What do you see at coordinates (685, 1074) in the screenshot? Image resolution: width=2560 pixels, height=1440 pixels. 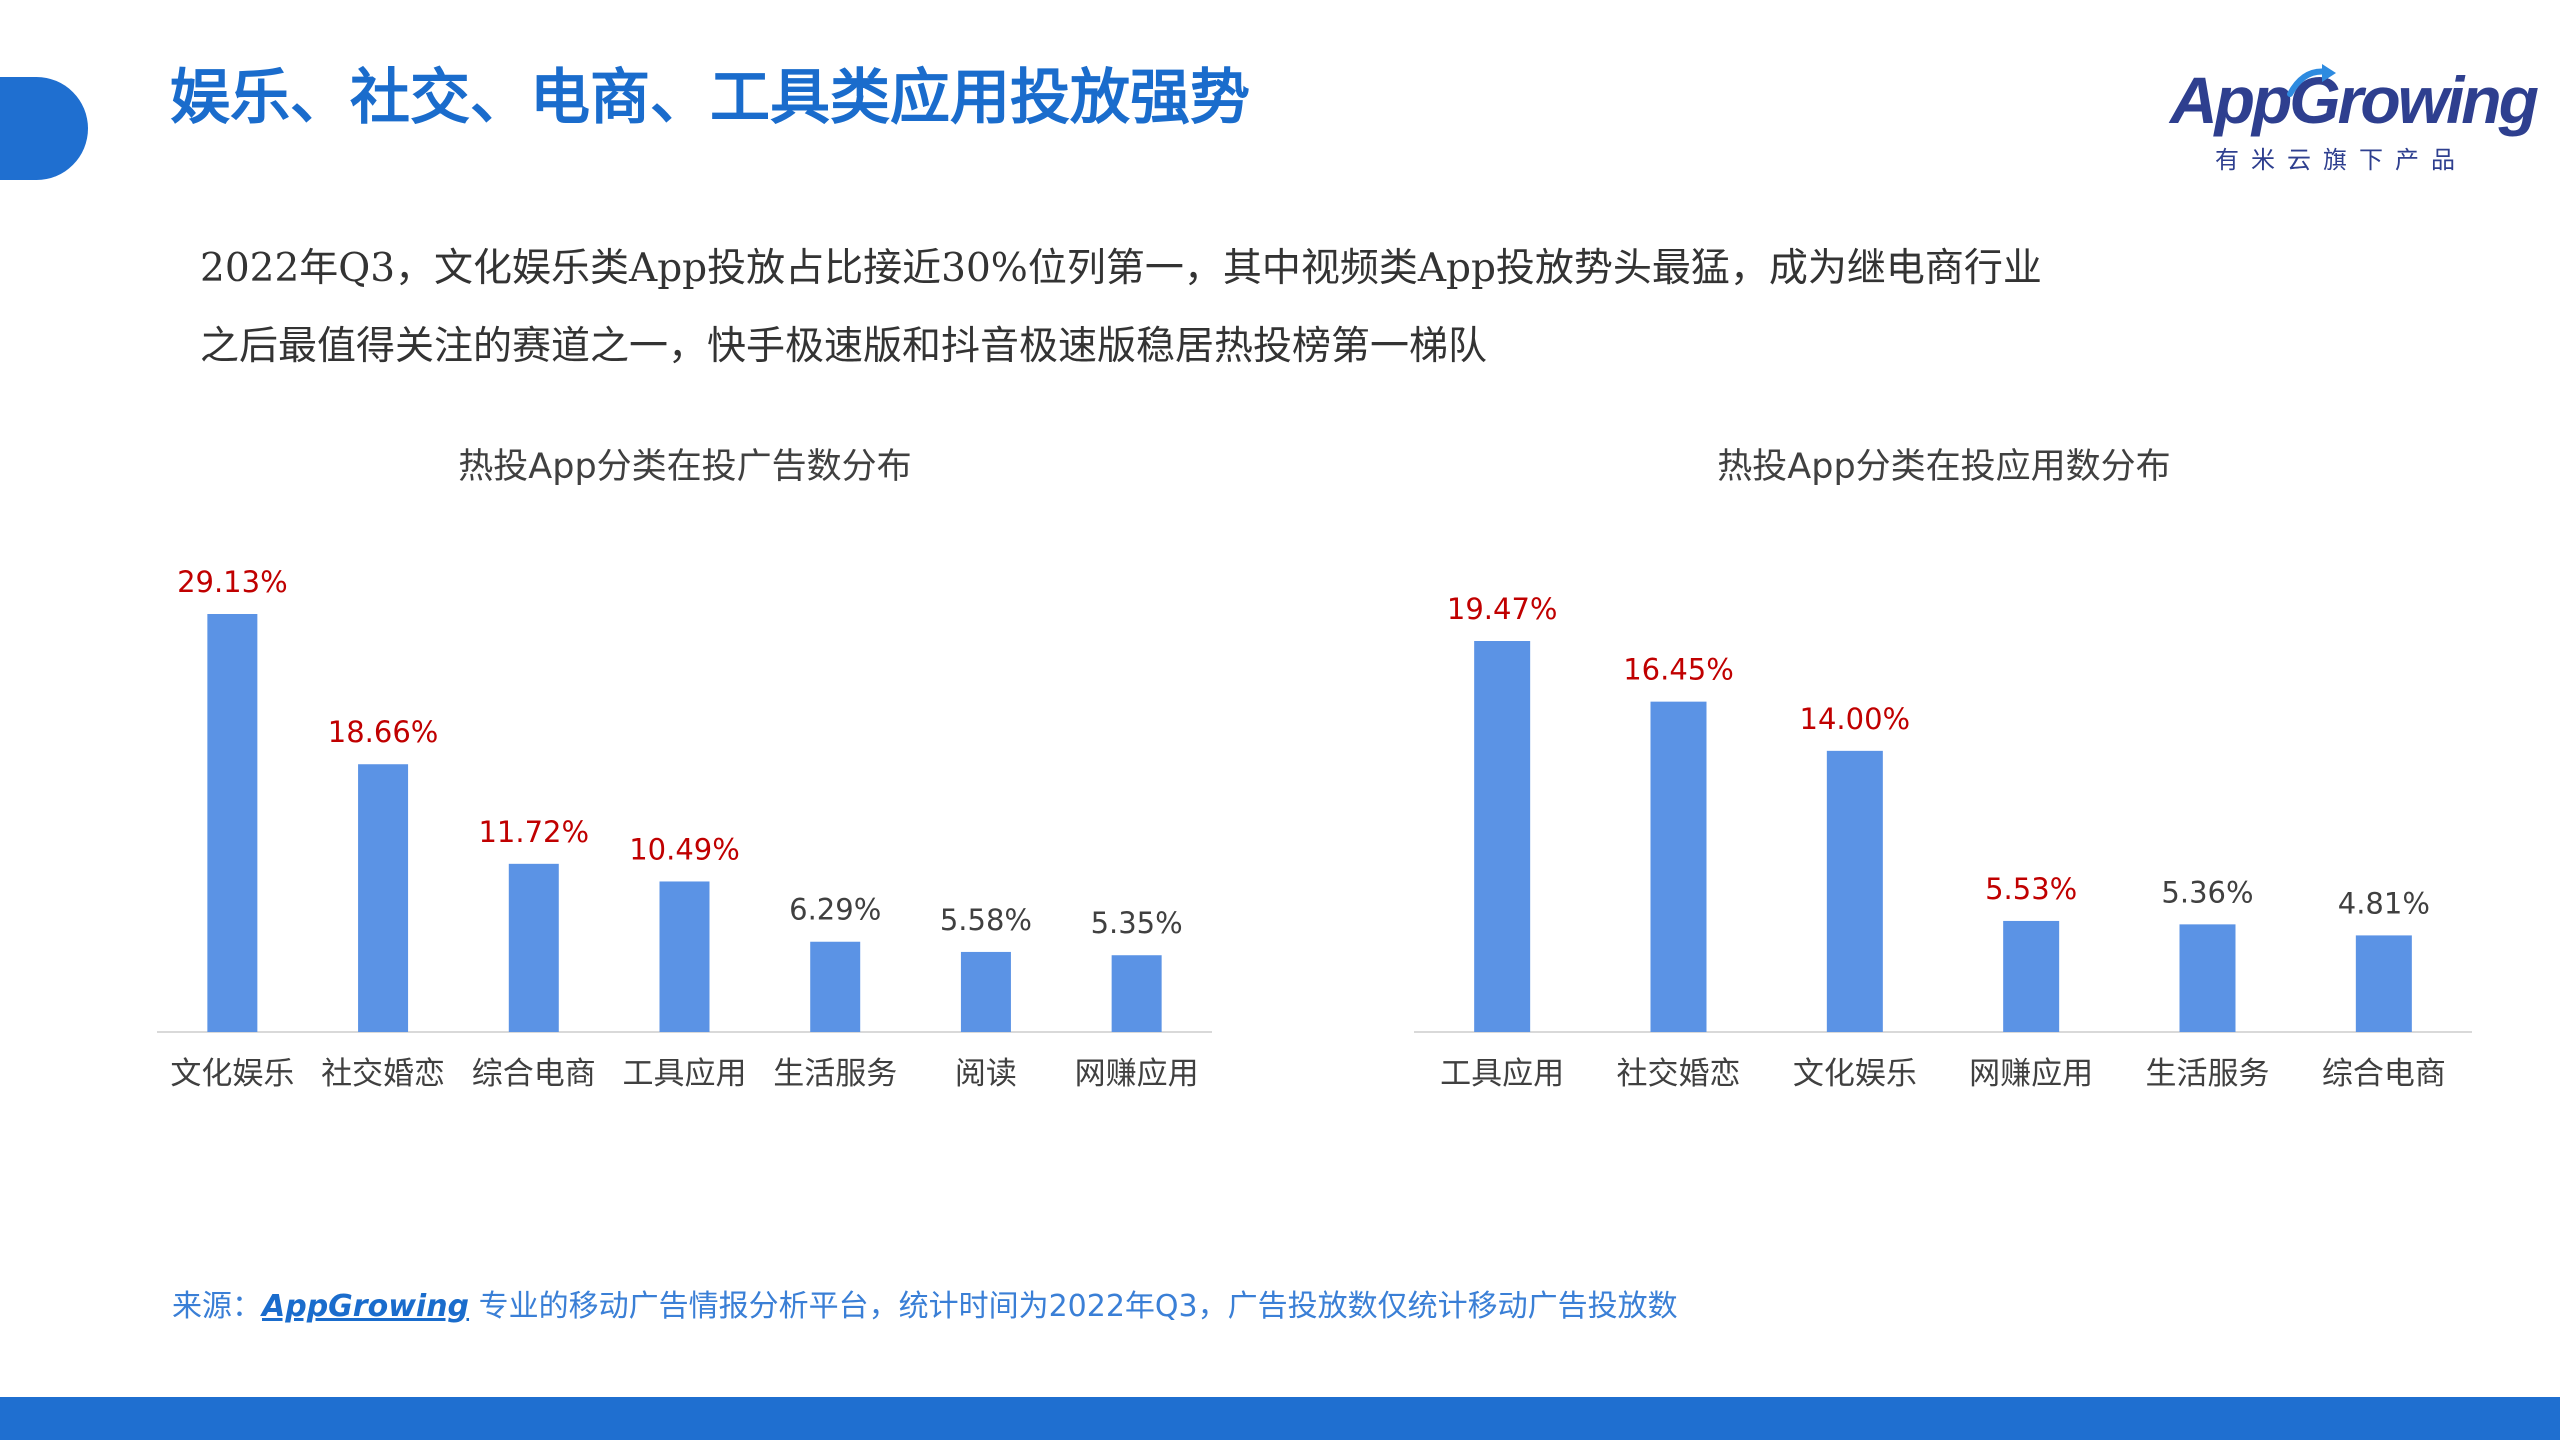 I see `chart-1-category-label: 工具应用` at bounding box center [685, 1074].